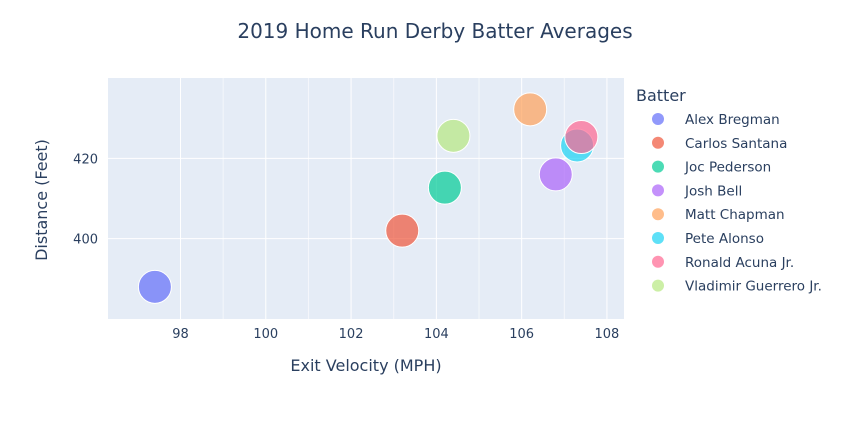  What do you see at coordinates (661, 95) in the screenshot?
I see `legend-title: Batter` at bounding box center [661, 95].